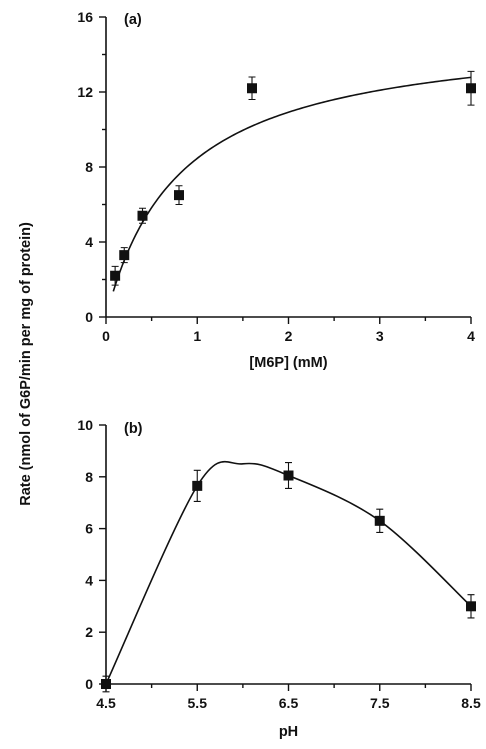 This screenshot has width=486, height=749. Describe the element at coordinates (106, 336) in the screenshot. I see `panel-a-x-tick-label: 0` at that location.